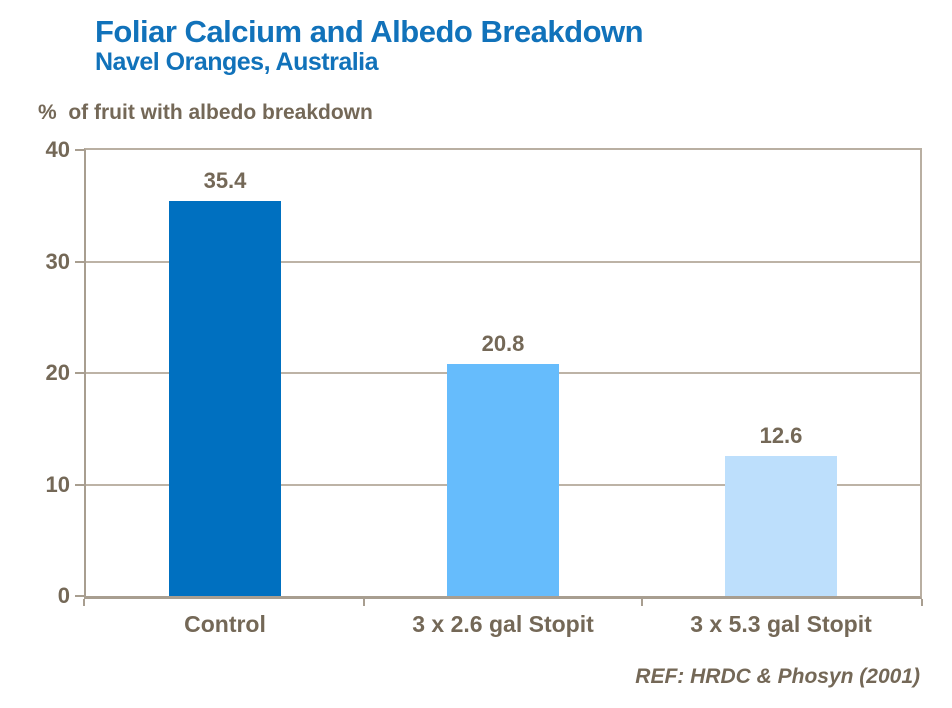 Image resolution: width=952 pixels, height=708 pixels. What do you see at coordinates (57, 372) in the screenshot?
I see `y-tick-label-20: 20` at bounding box center [57, 372].